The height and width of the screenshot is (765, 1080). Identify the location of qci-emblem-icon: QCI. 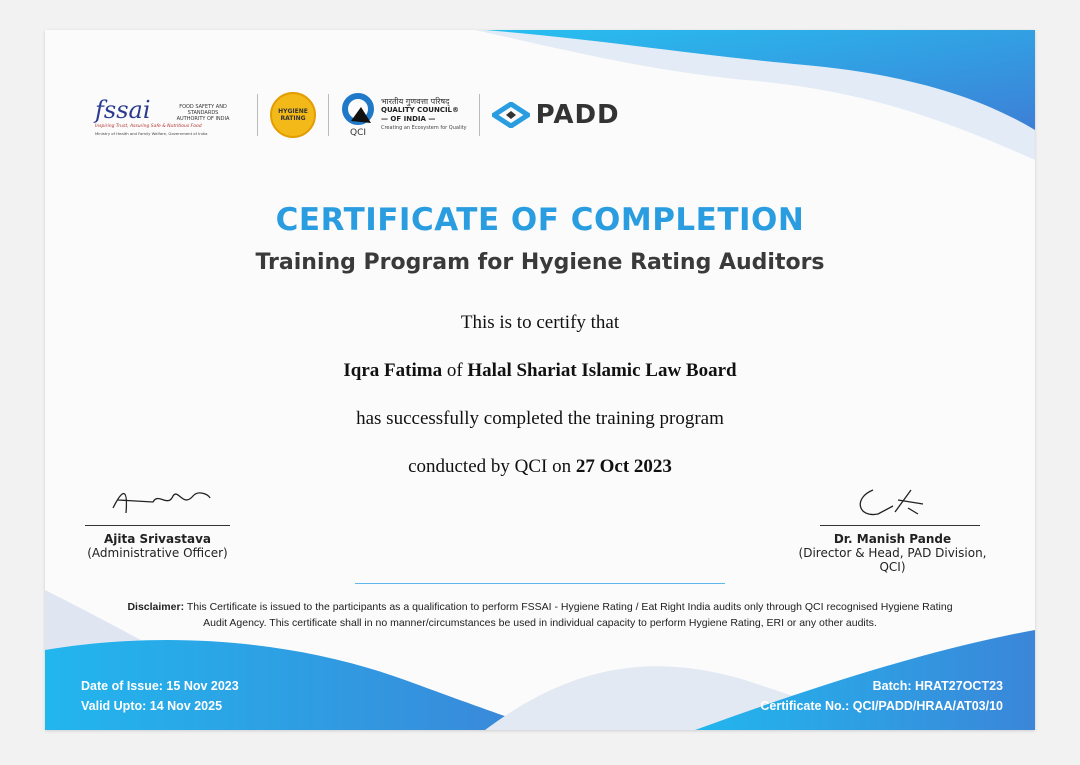
(358, 115).